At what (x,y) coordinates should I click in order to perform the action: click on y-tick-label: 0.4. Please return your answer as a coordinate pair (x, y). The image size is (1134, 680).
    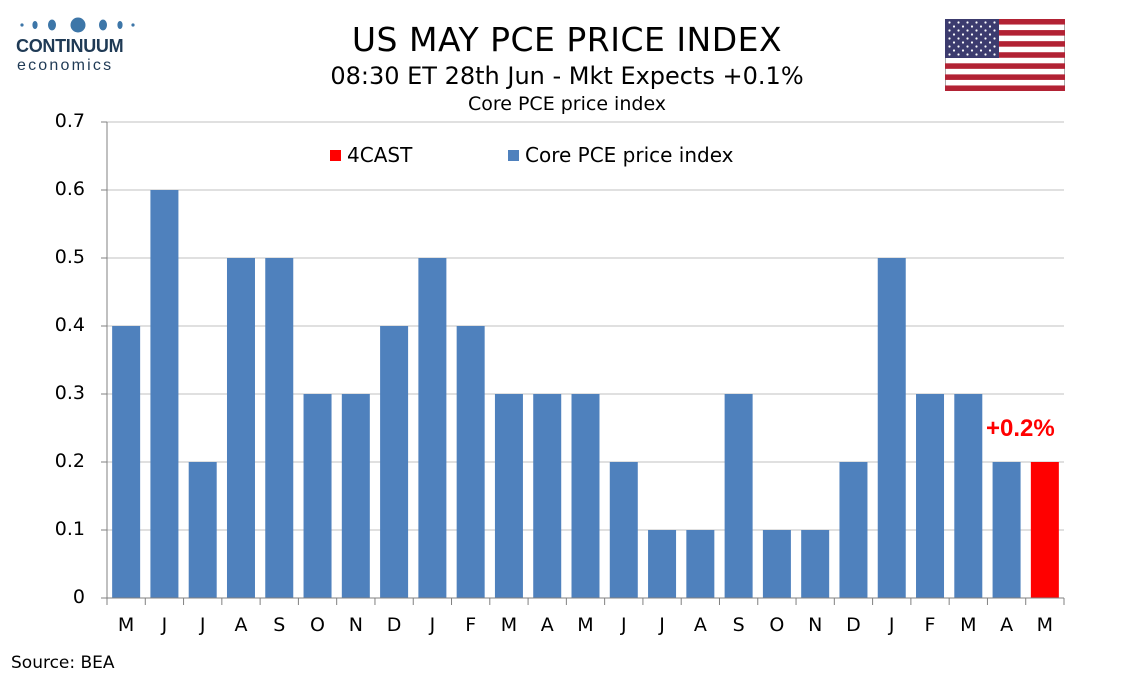
    Looking at the image, I should click on (69, 325).